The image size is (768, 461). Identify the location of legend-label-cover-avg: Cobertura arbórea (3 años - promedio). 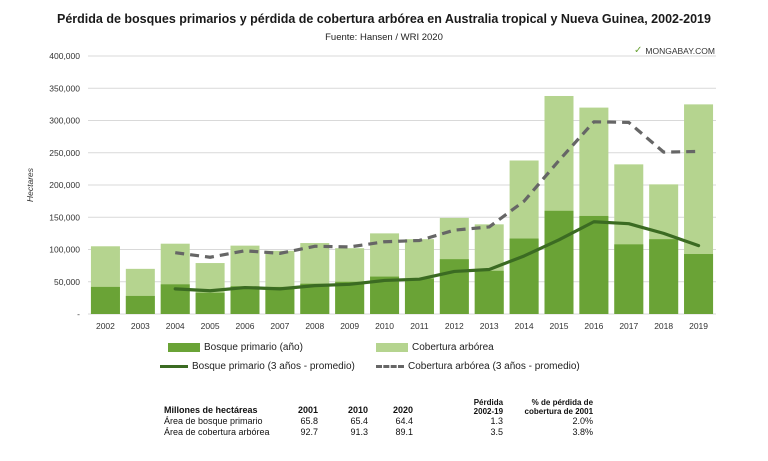
(494, 366).